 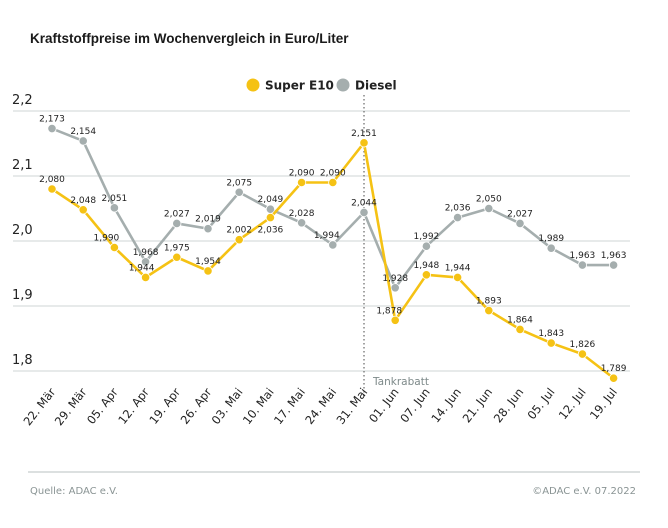 I want to click on y-tick-label: 1,8, so click(x=22, y=360).